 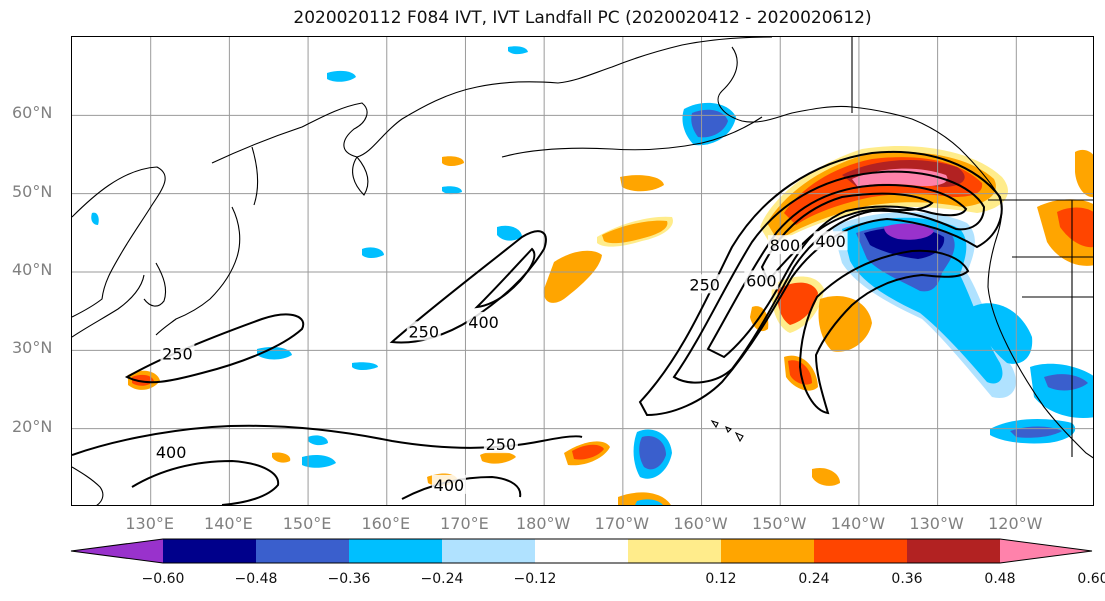 What do you see at coordinates (214, 348) in the screenshot?
I see `contour-250-west` at bounding box center [214, 348].